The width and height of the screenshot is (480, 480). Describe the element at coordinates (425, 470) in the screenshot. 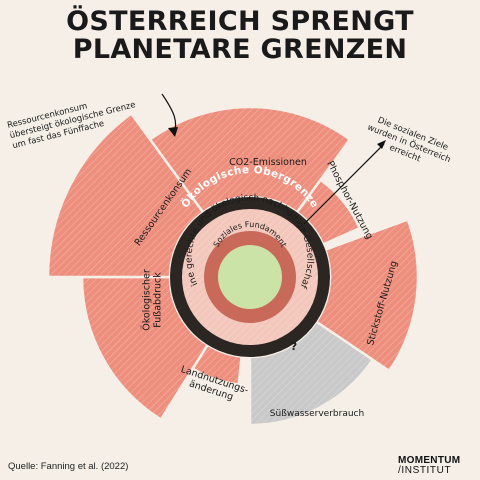

I see `logo-line-2: /INSTITUT` at that location.